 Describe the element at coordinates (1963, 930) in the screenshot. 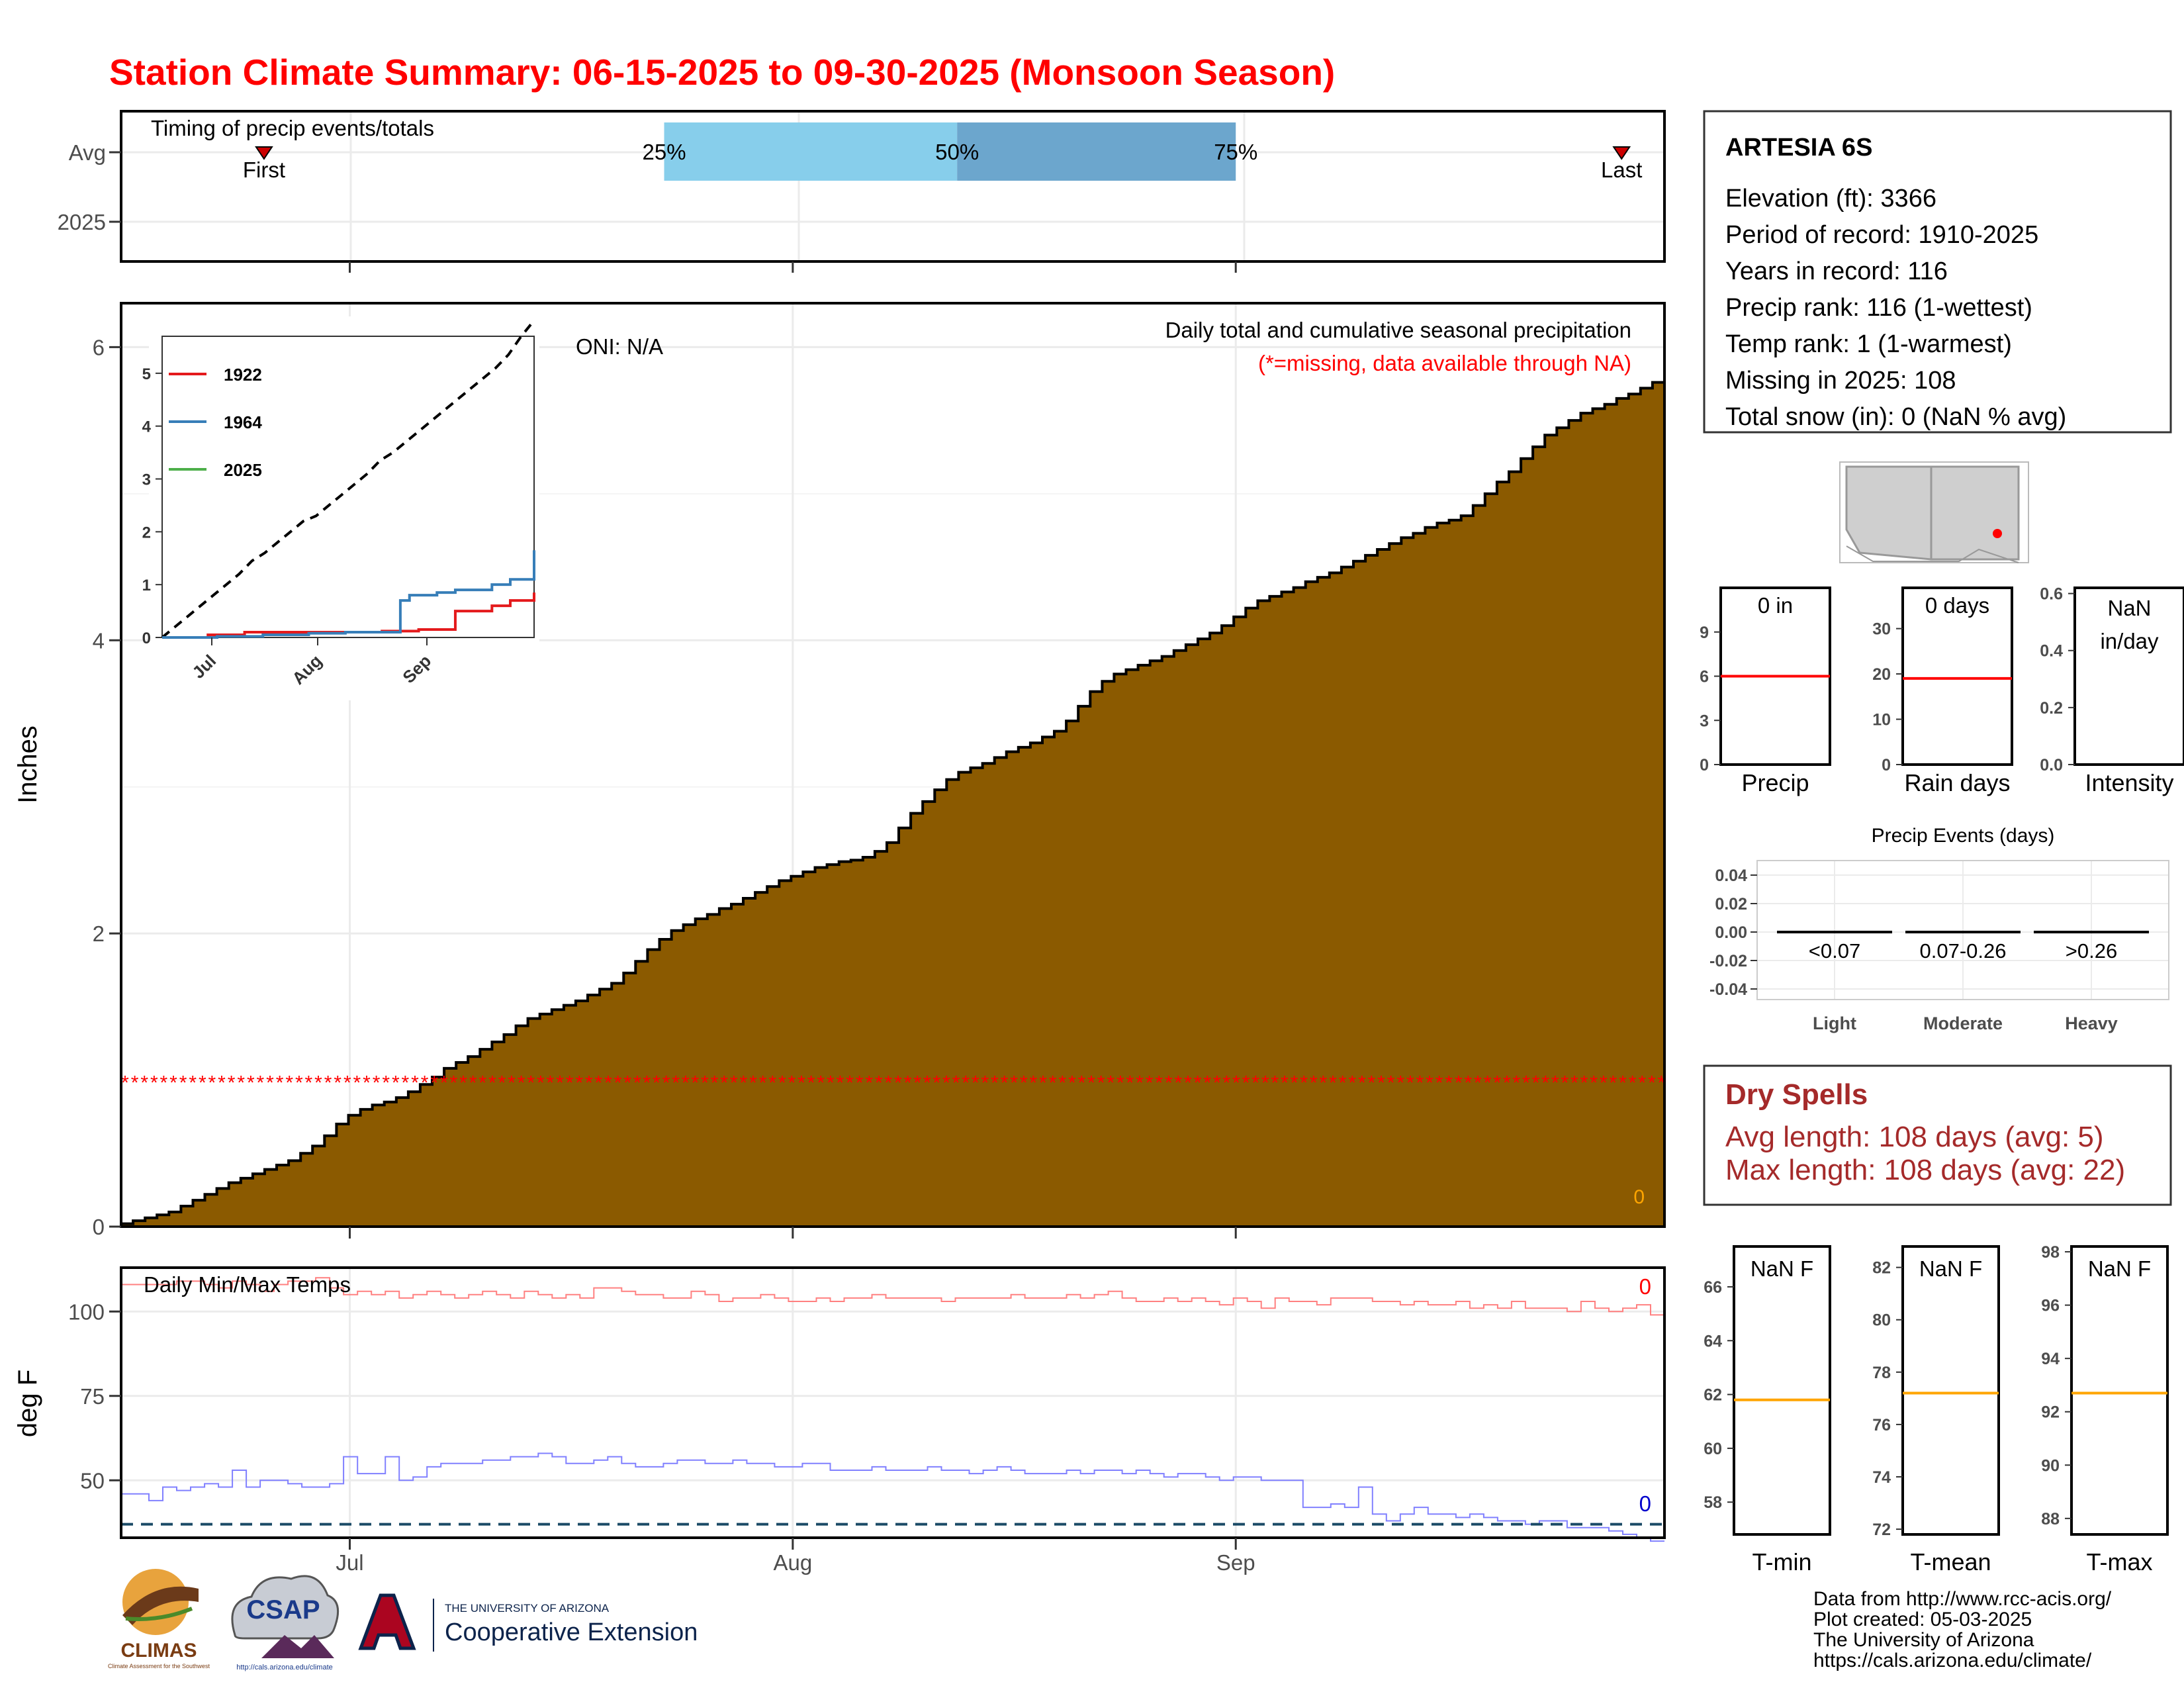

I see `events-gridlines` at that location.